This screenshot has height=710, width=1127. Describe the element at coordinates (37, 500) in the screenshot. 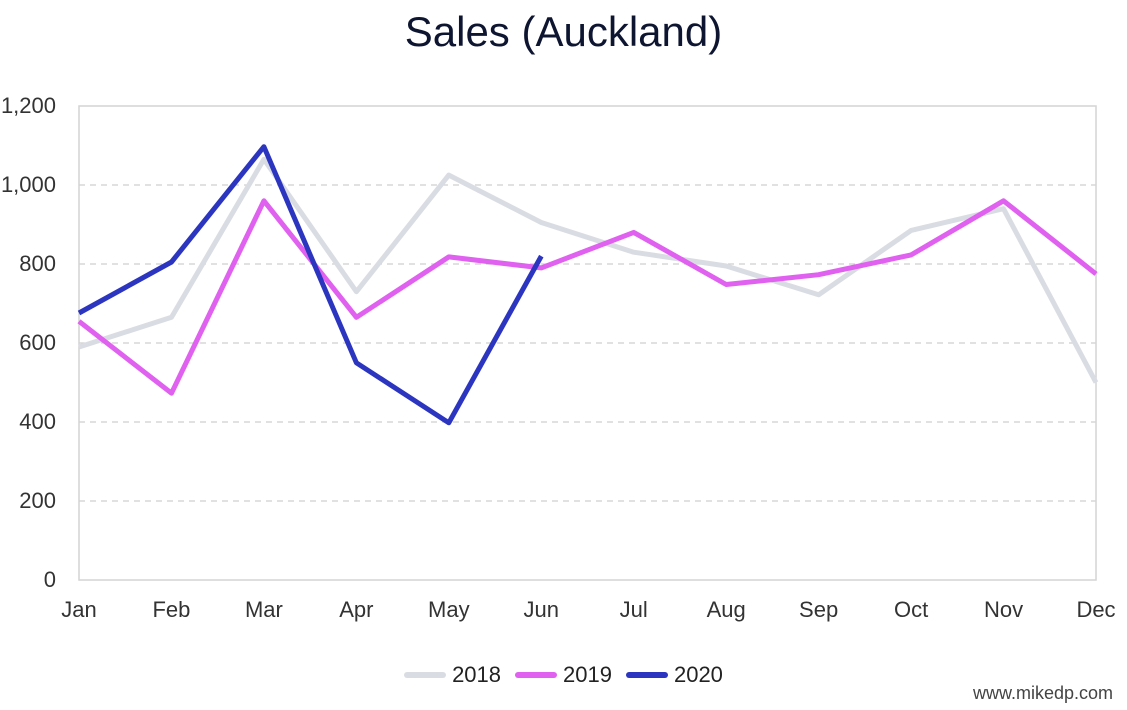

I see `y-tick-label: 200` at that location.